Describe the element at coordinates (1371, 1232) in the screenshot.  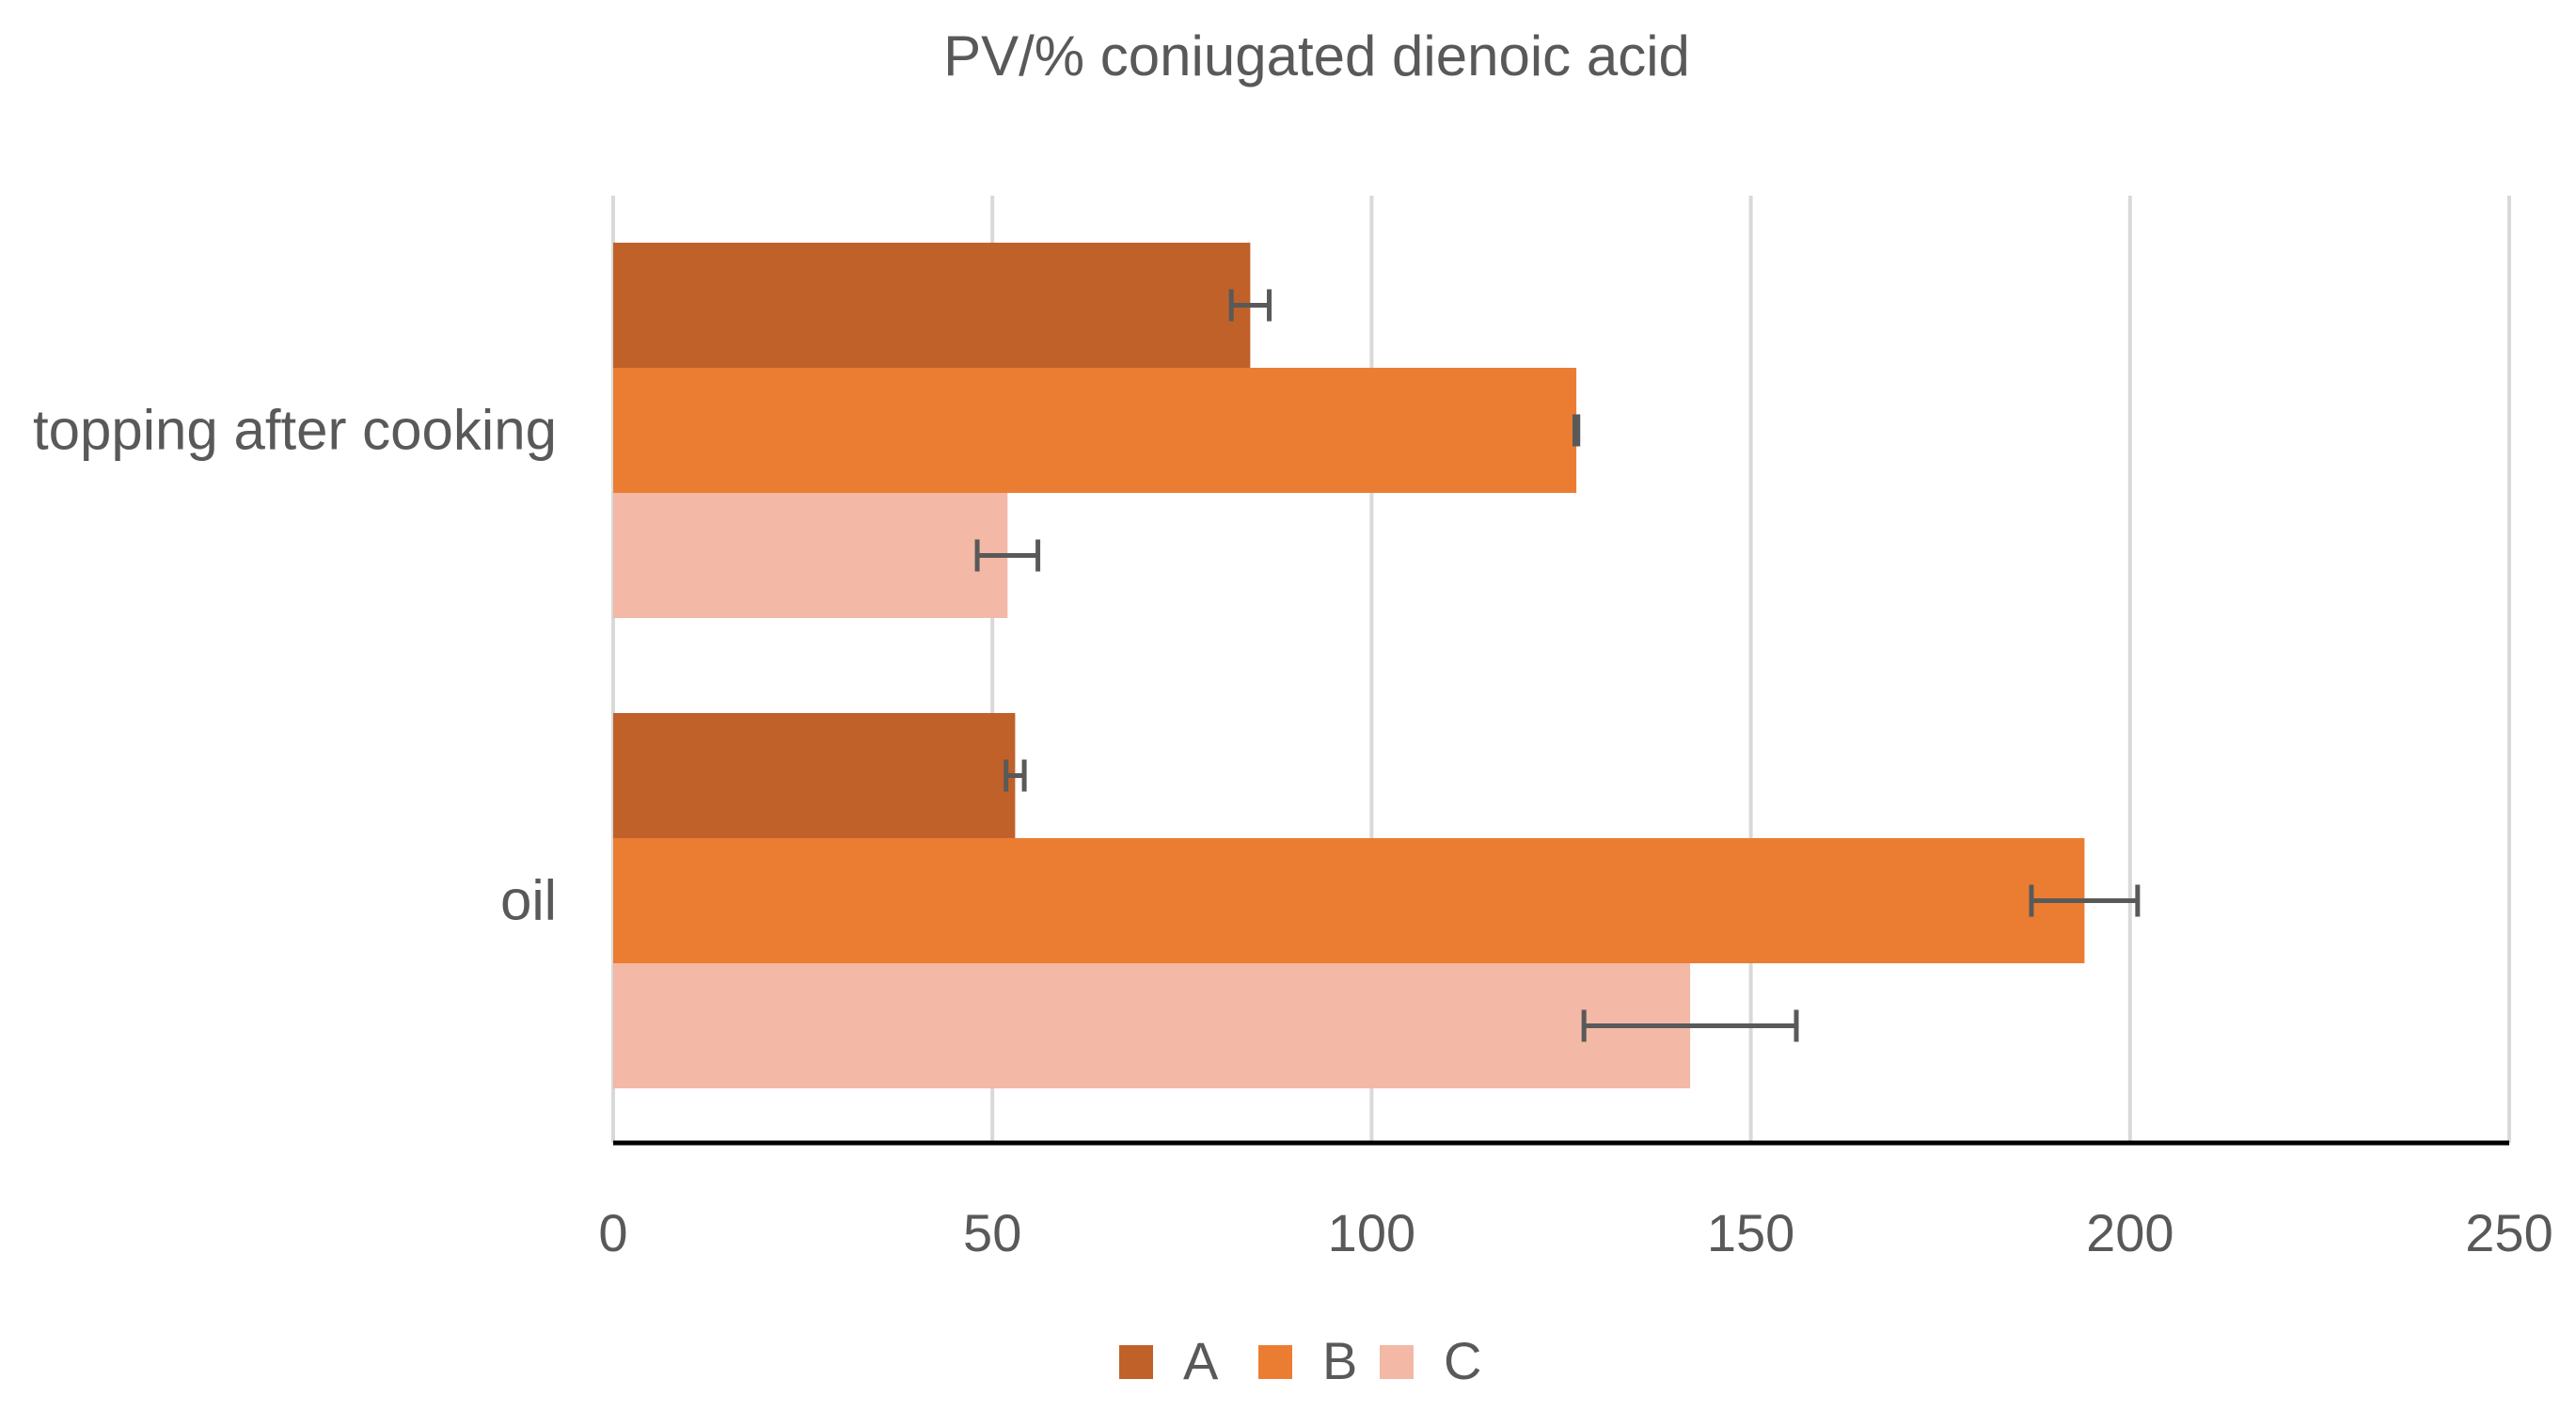
I see `x-tick-label: 100` at that location.